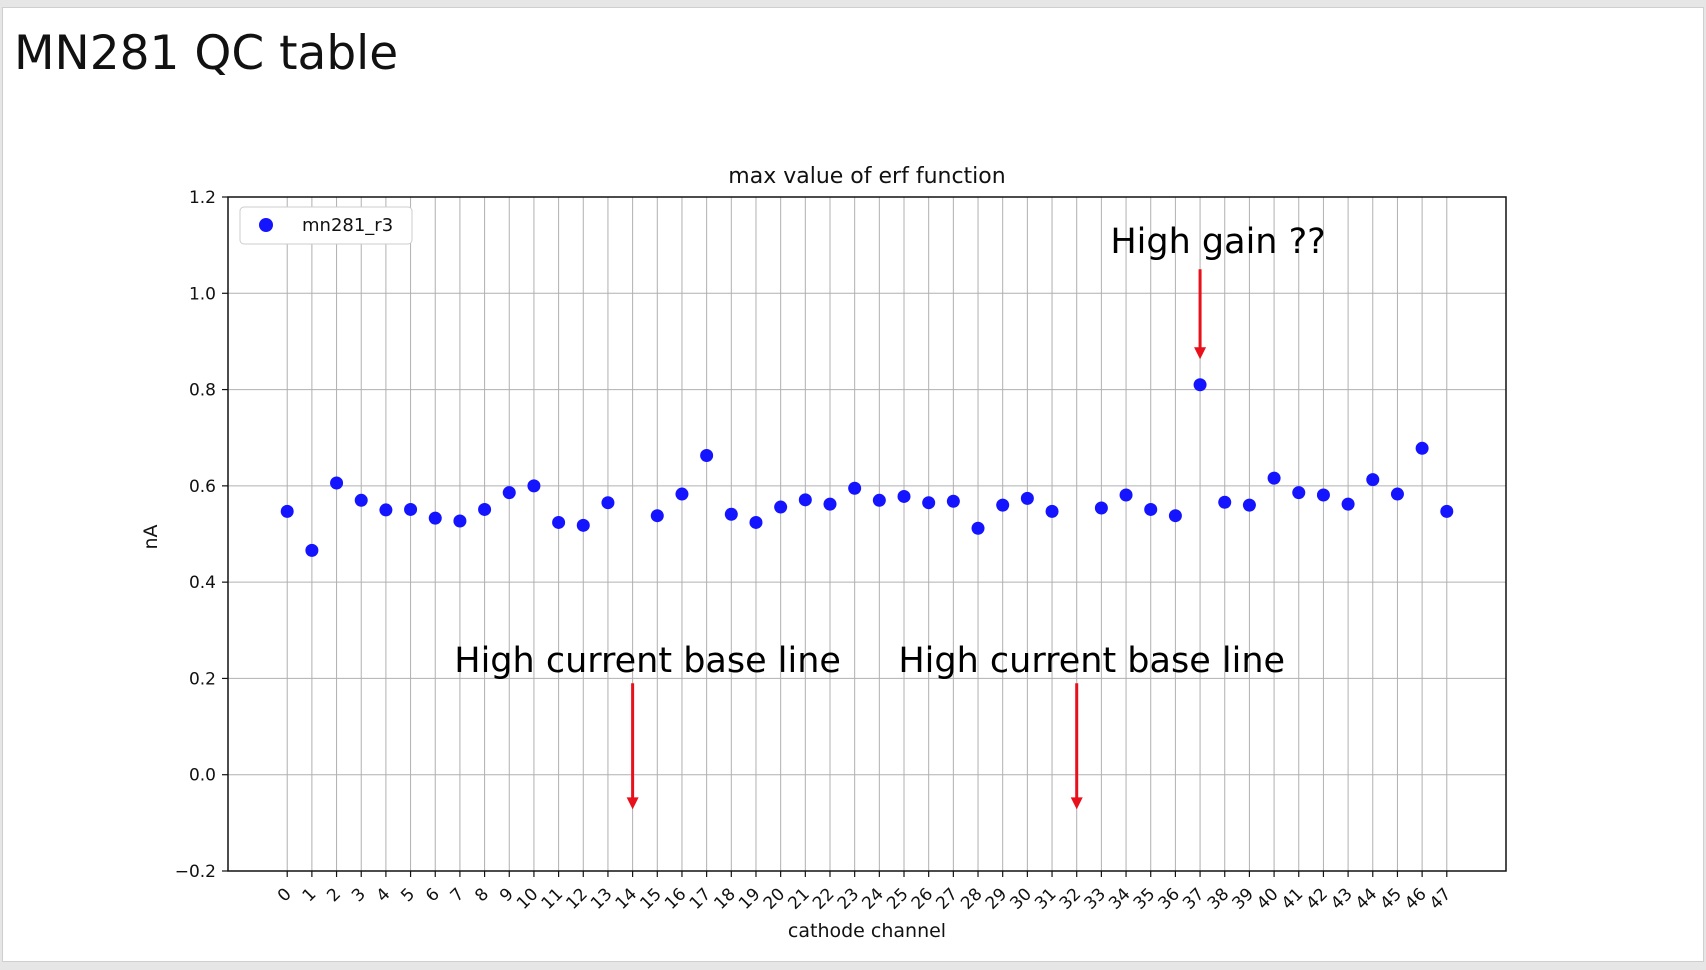  What do you see at coordinates (206, 53) in the screenshot?
I see `slide-title: MN281 QC table` at bounding box center [206, 53].